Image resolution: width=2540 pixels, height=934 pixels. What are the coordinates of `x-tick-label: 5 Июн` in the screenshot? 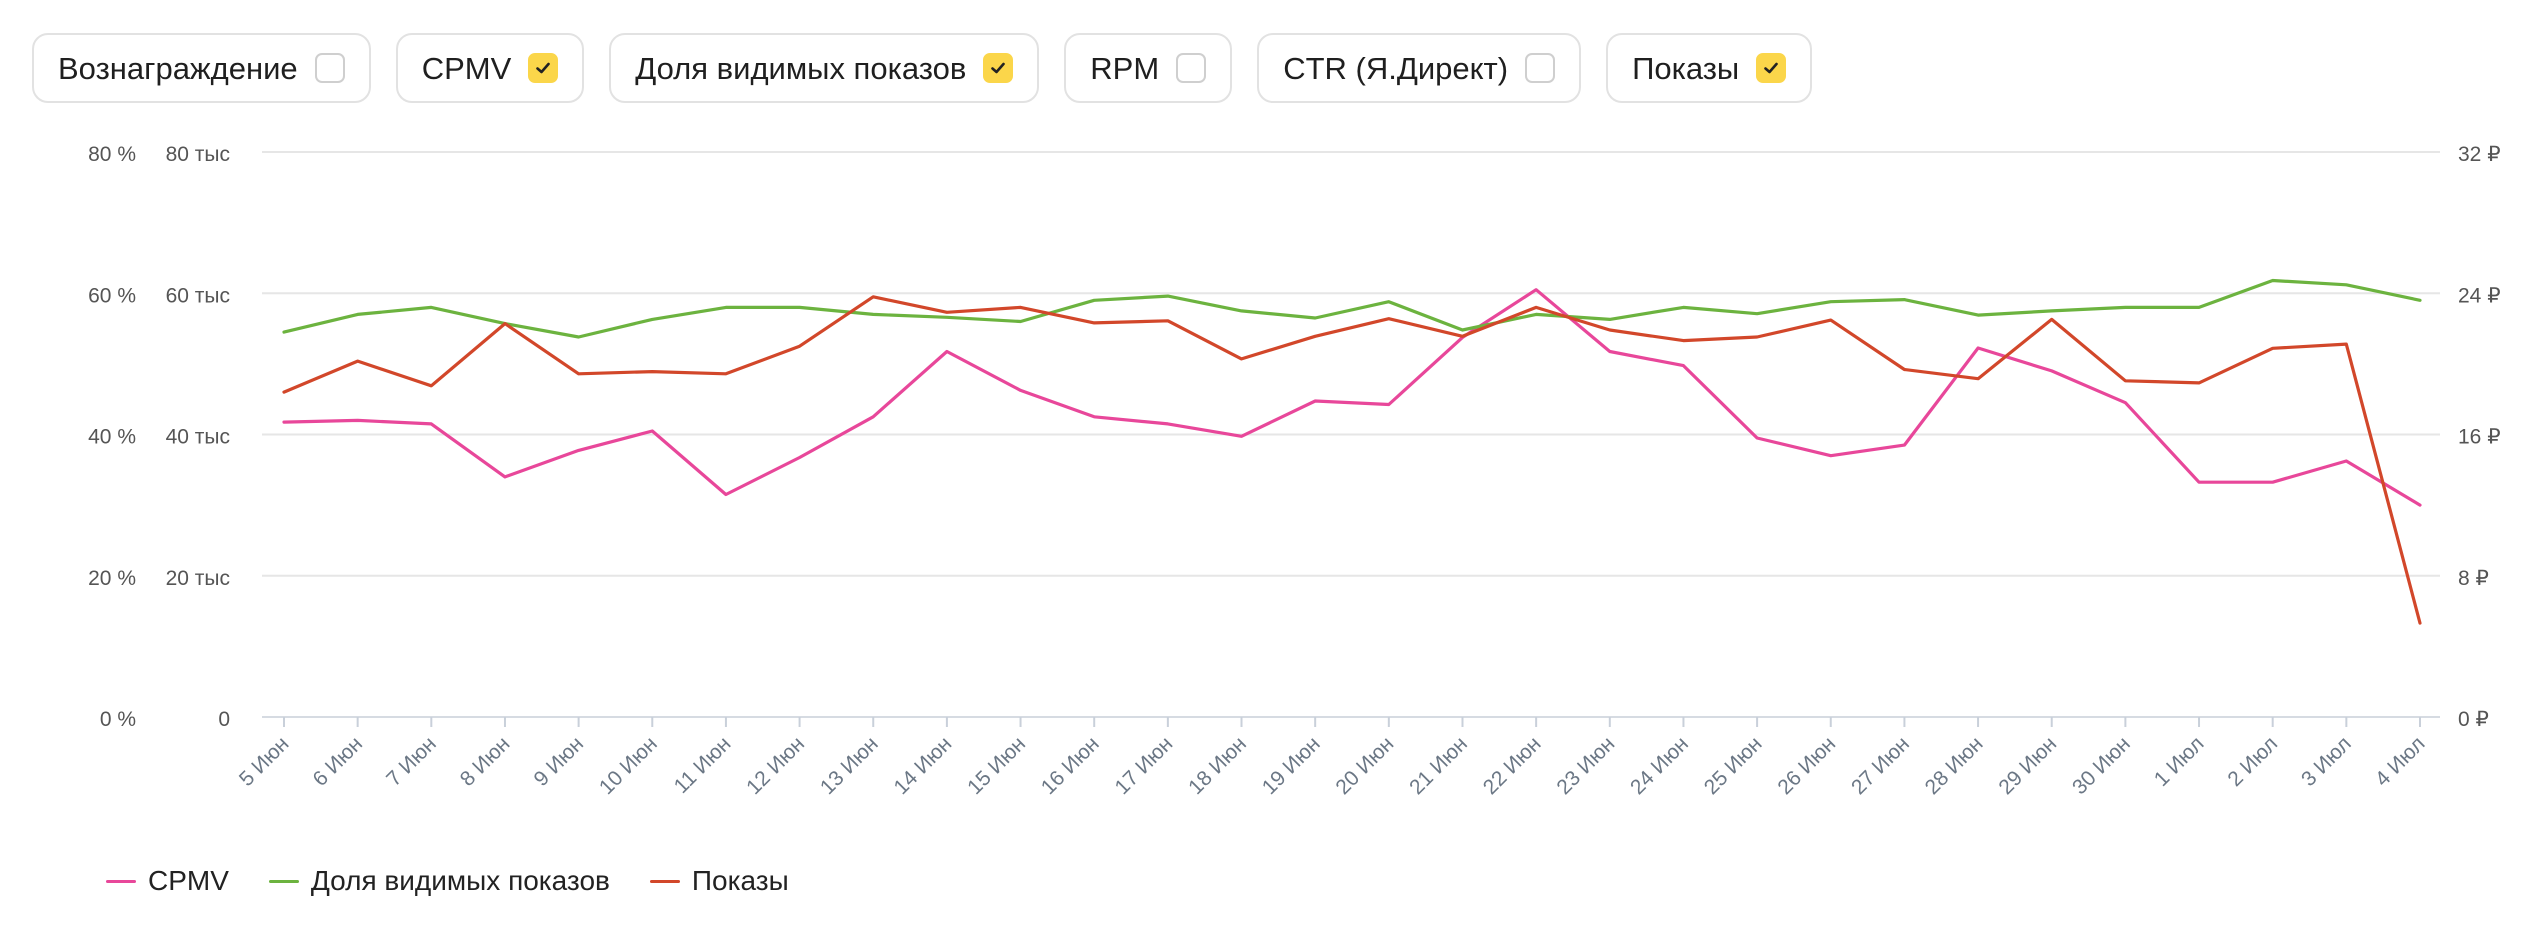 It's located at (264, 761).